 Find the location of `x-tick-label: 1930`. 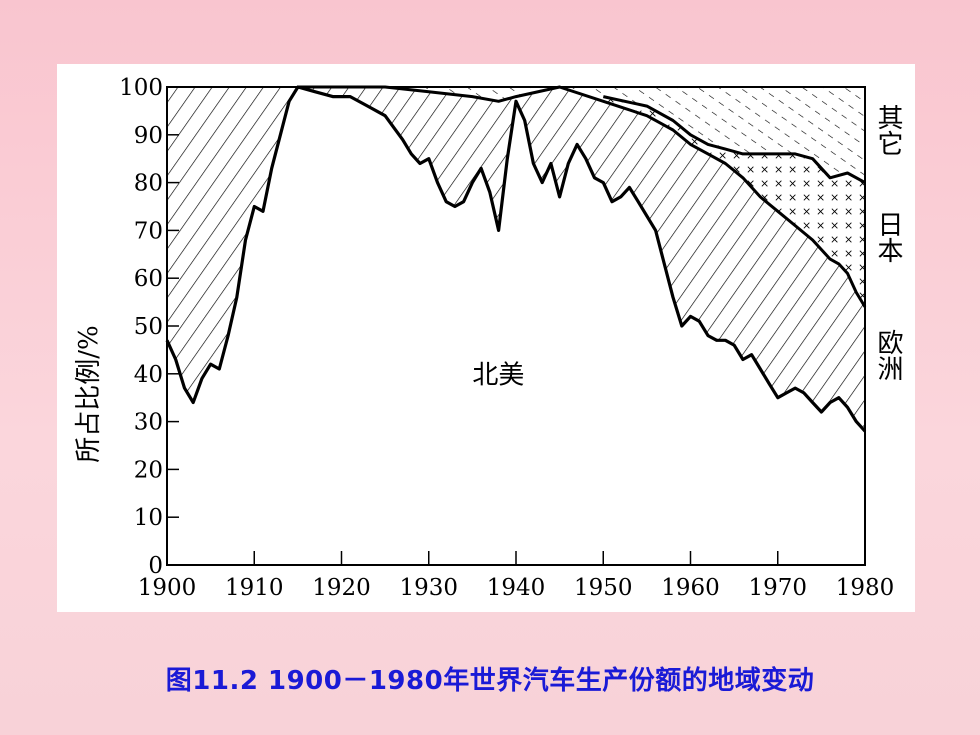

x-tick-label: 1930 is located at coordinates (428, 588).